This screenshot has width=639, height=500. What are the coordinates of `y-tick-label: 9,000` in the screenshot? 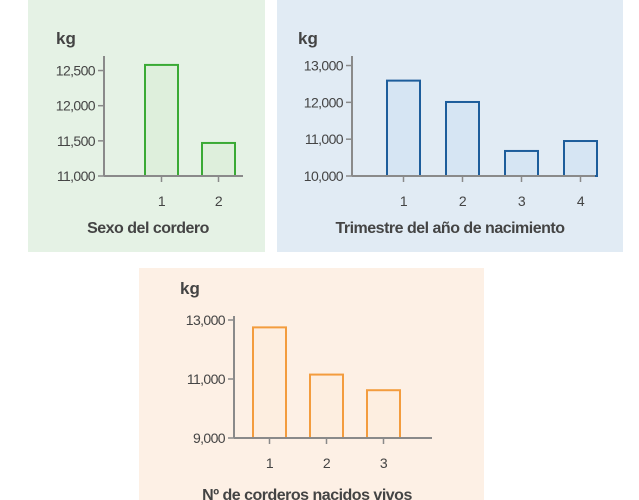 It's located at (209, 438).